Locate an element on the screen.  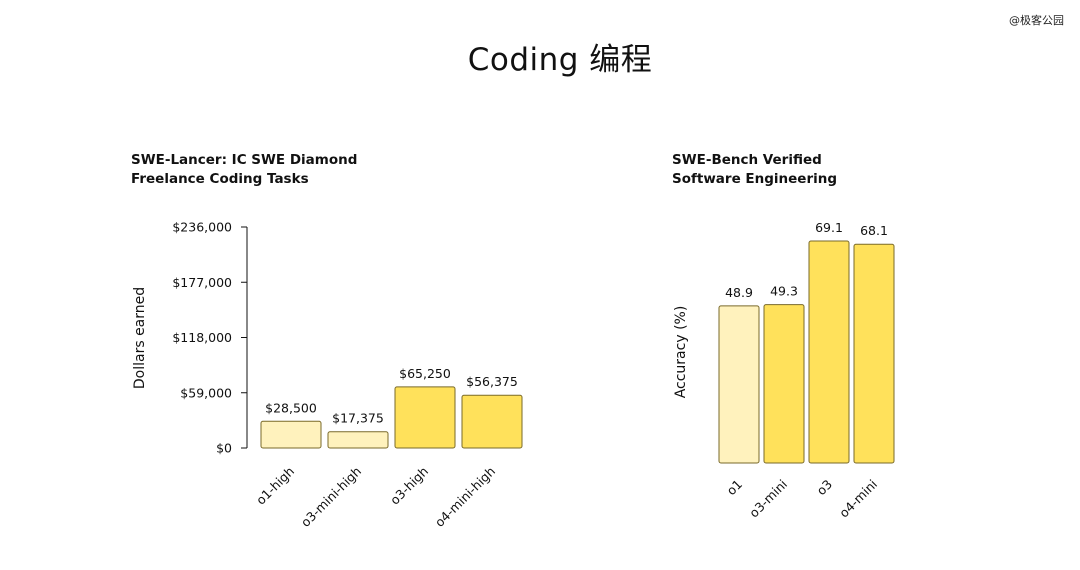
bar-o3-mini is located at coordinates (784, 384).